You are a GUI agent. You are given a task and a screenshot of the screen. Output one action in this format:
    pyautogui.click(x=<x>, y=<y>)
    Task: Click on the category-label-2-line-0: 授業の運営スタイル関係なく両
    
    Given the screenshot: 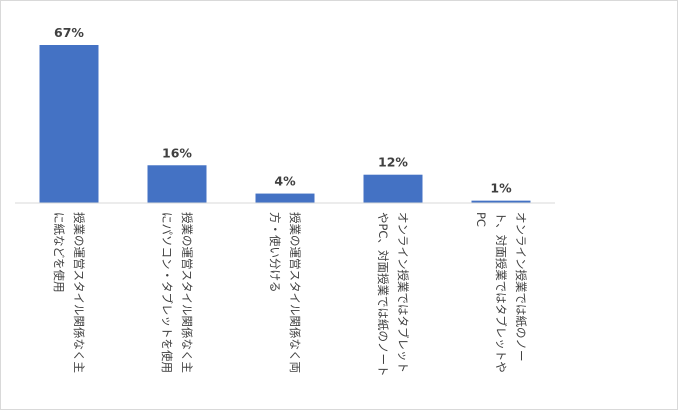 What is the action you would take?
    pyautogui.click(x=295, y=292)
    